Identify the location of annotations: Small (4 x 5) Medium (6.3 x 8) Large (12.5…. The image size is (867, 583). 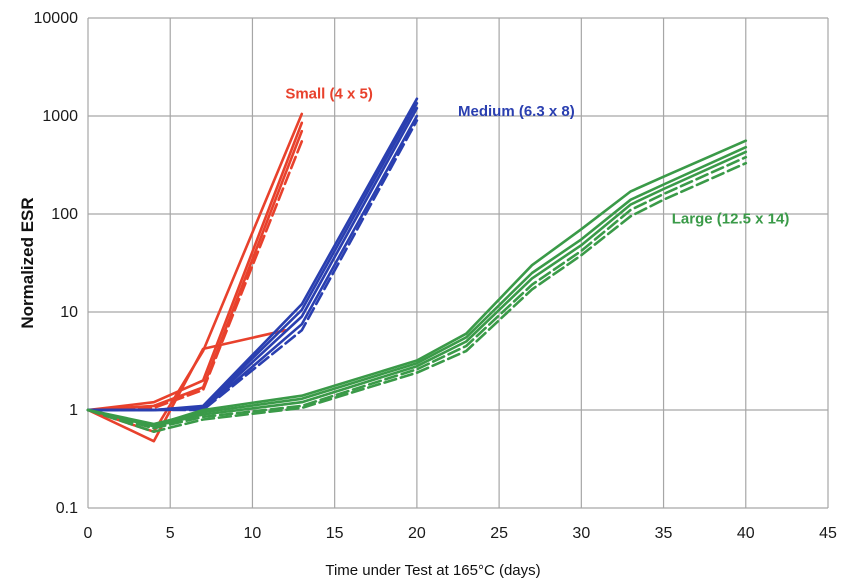
(537, 157).